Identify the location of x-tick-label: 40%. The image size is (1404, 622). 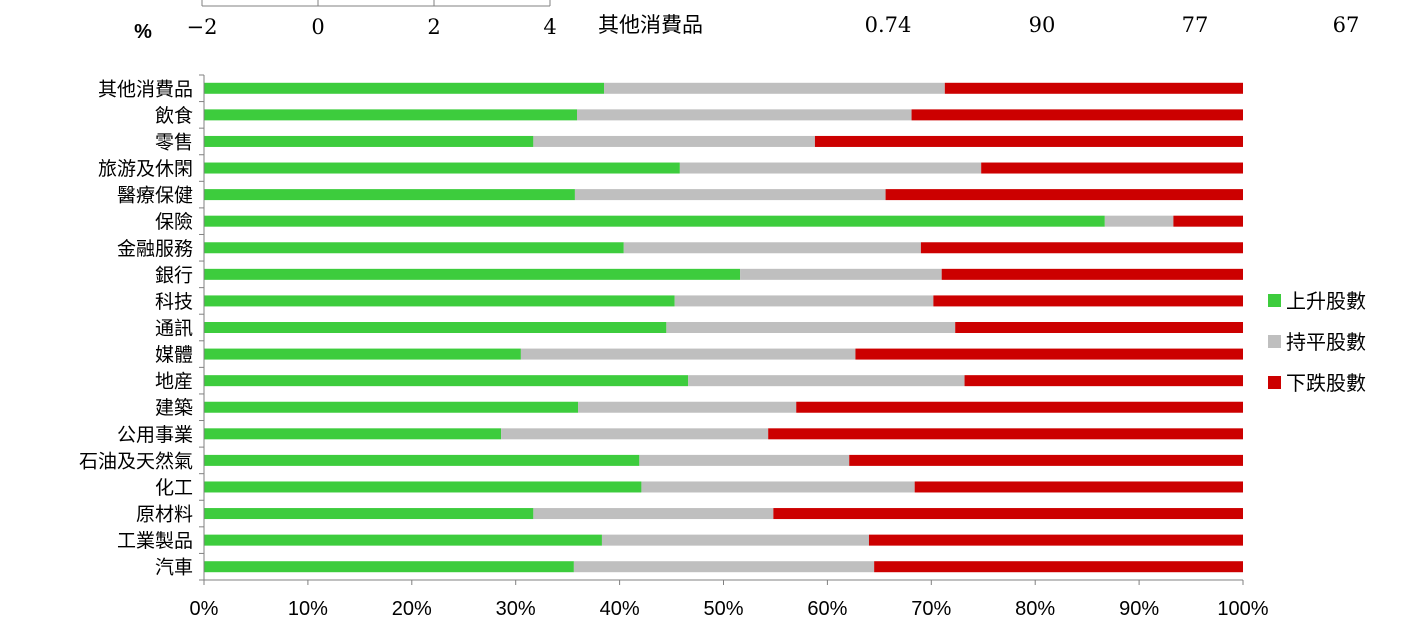
(620, 609).